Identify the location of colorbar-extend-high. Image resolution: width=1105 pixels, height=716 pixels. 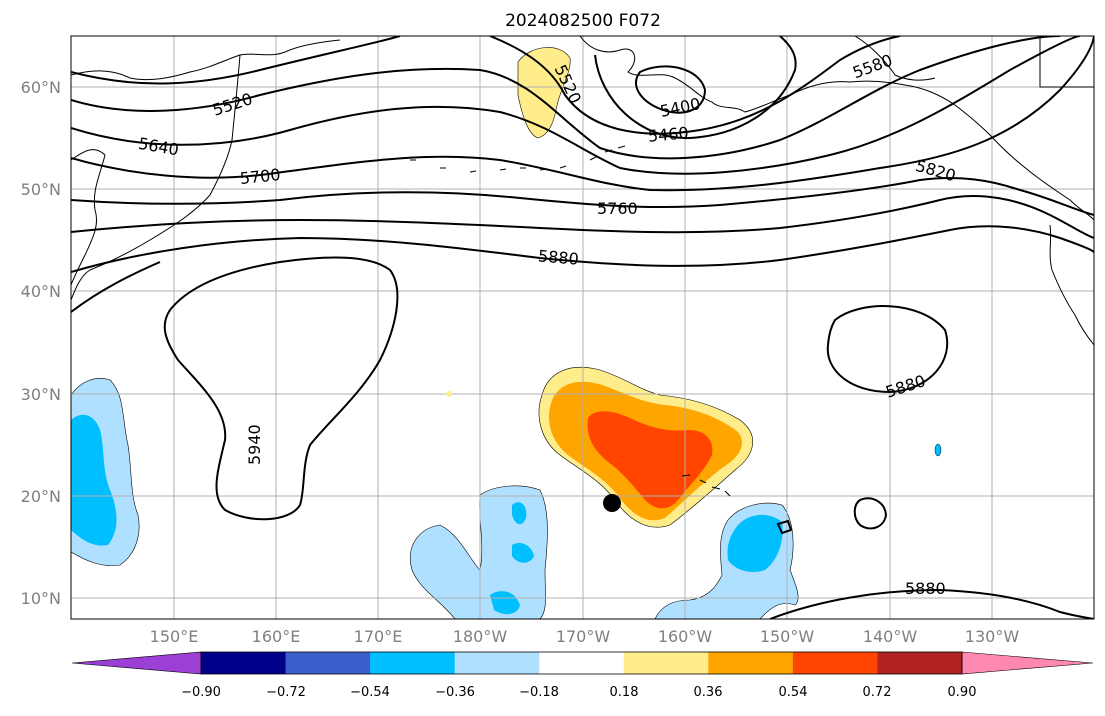
(1027, 663).